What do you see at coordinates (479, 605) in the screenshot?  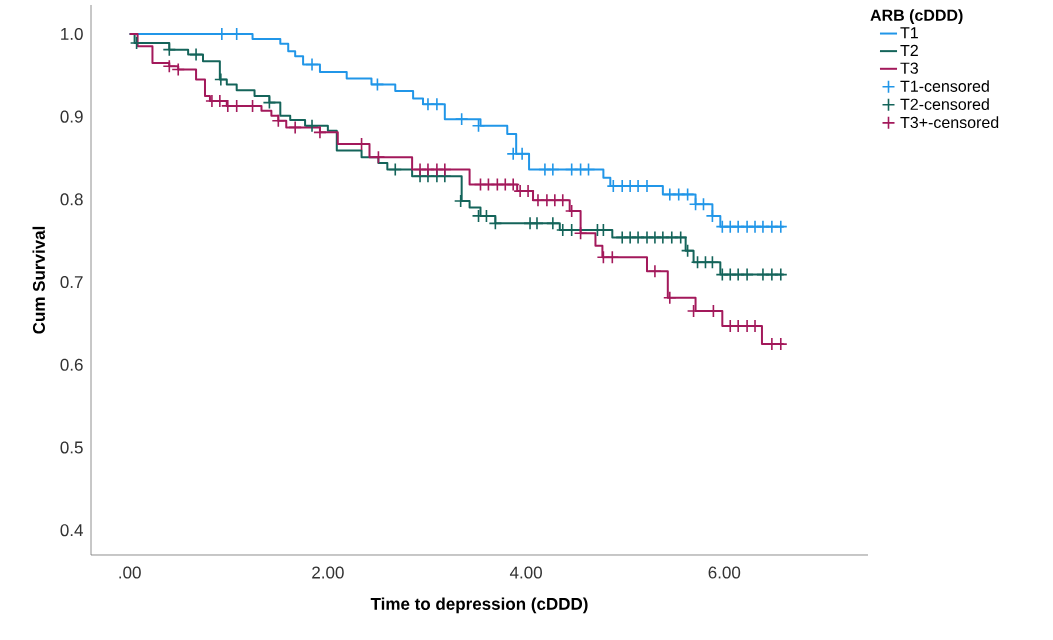 I see `x-axis-title: Time to depression (cDDD)` at bounding box center [479, 605].